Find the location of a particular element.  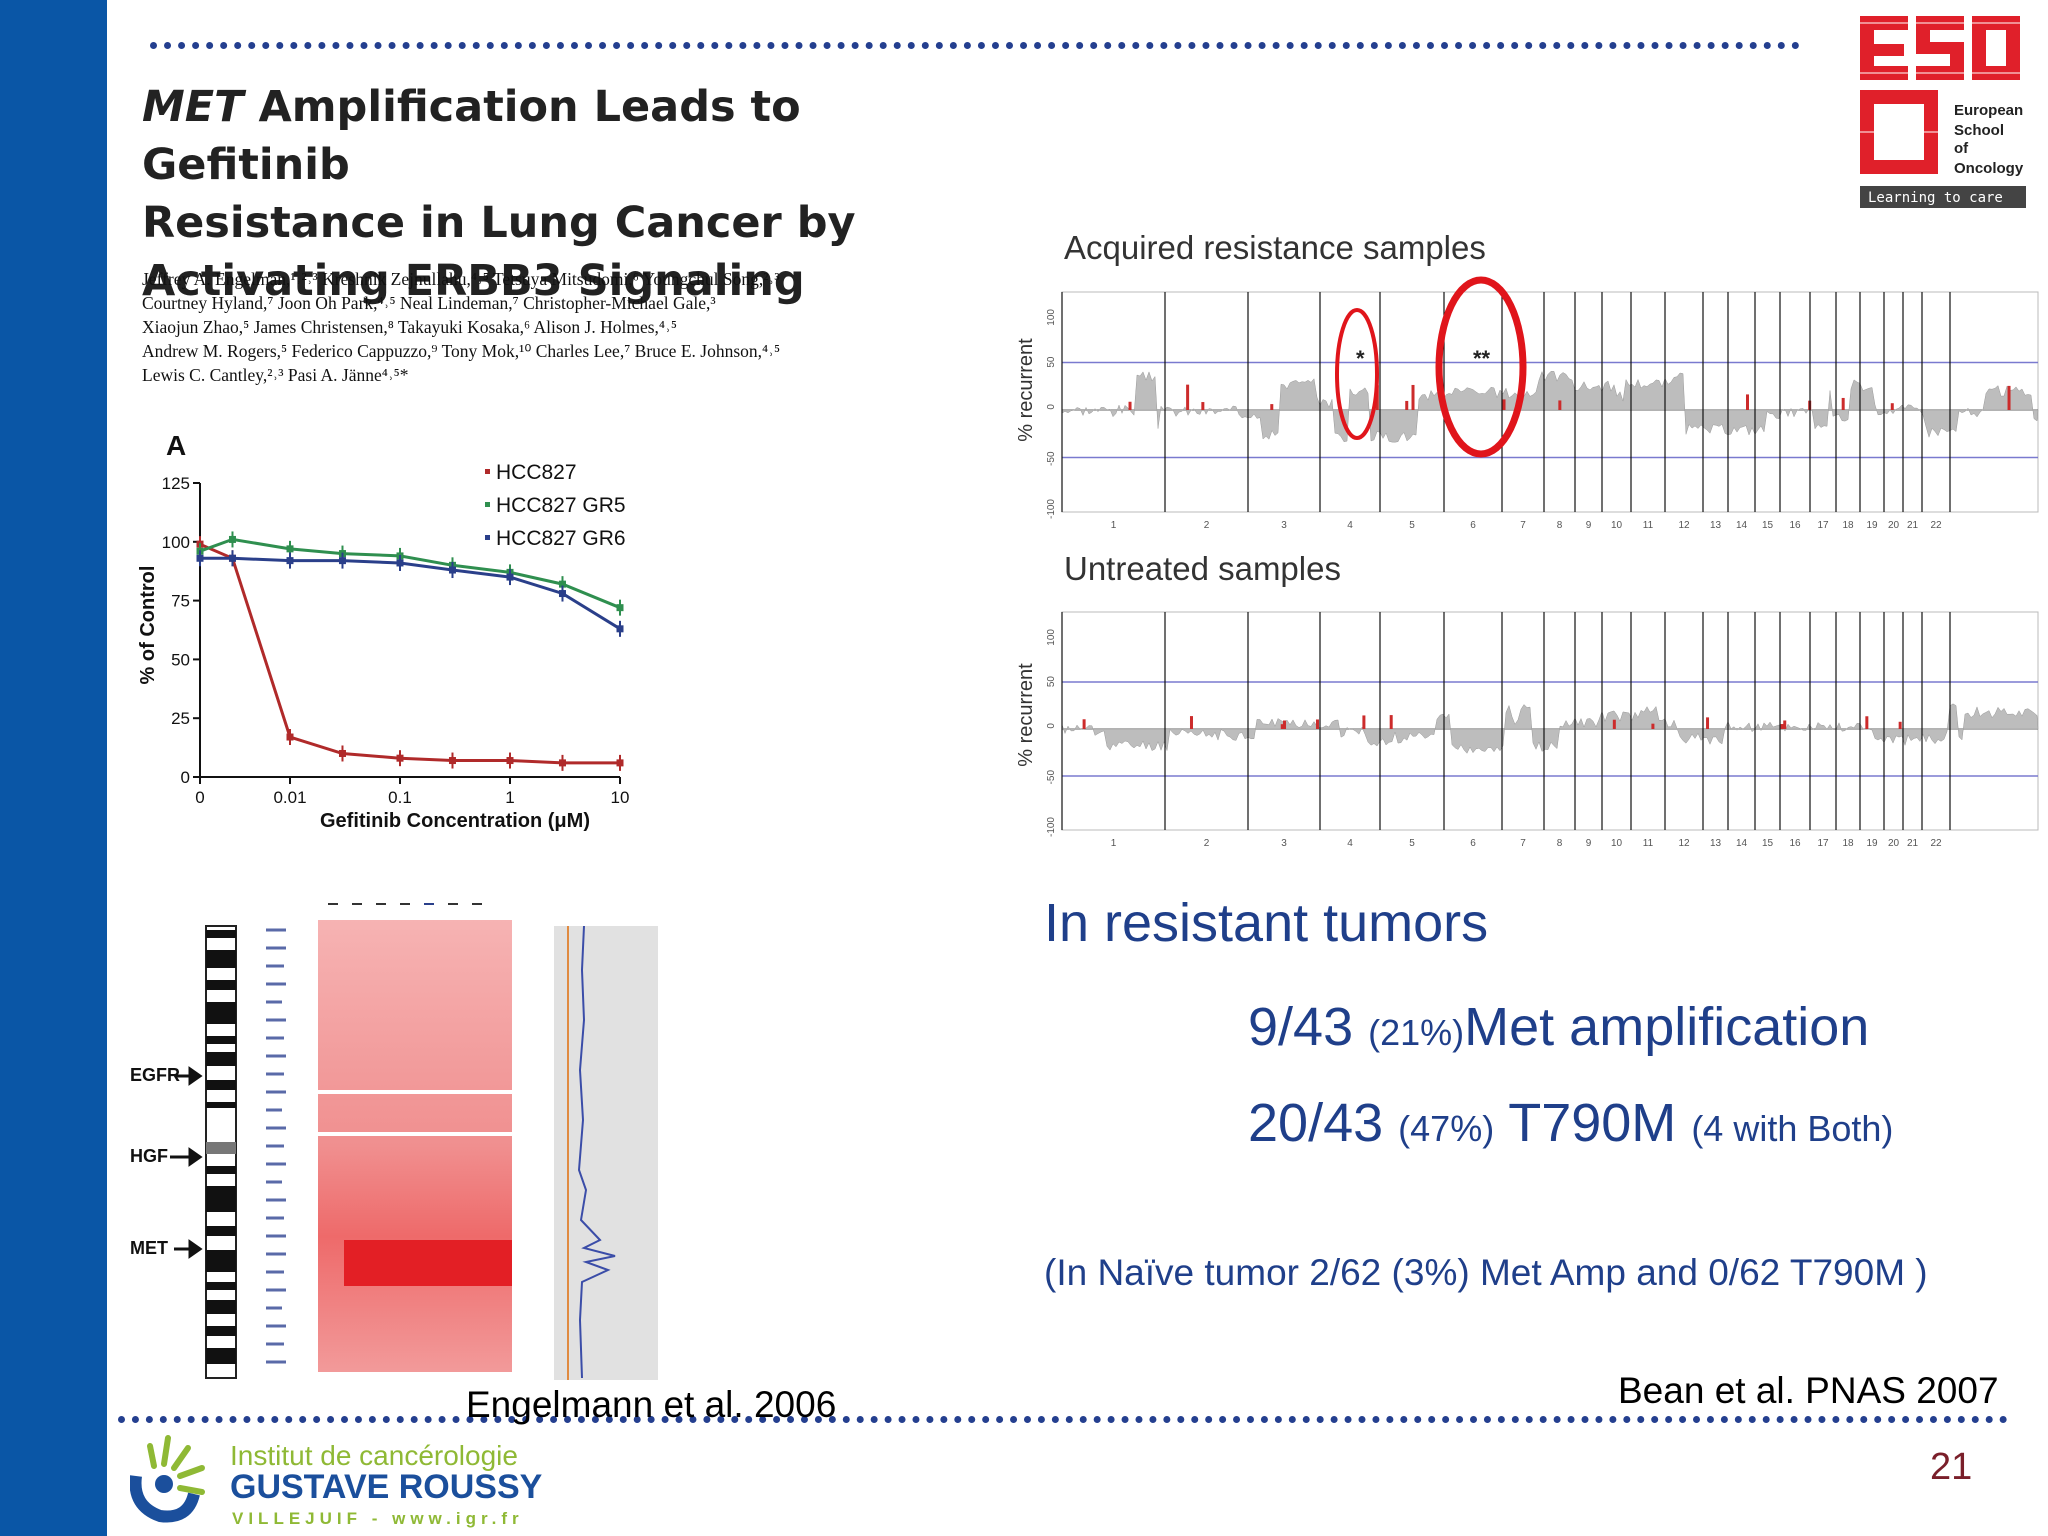

paper-title-line3: Activating ERBB3 Signaling is located at coordinates (473, 281).